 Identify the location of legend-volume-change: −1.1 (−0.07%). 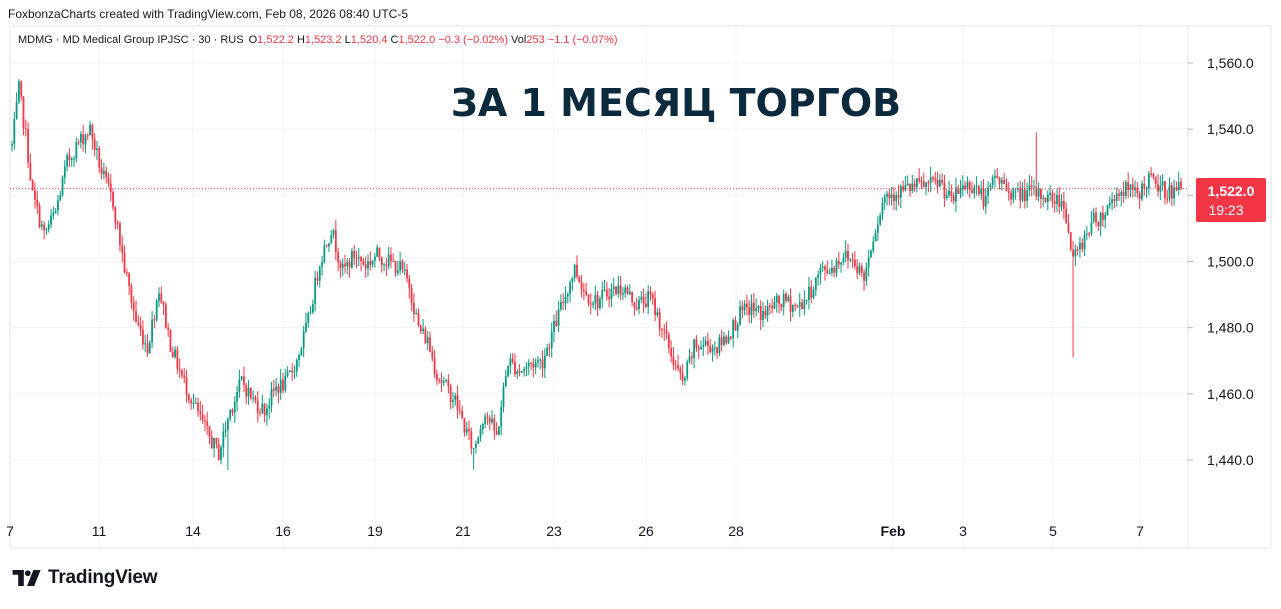
(582, 40).